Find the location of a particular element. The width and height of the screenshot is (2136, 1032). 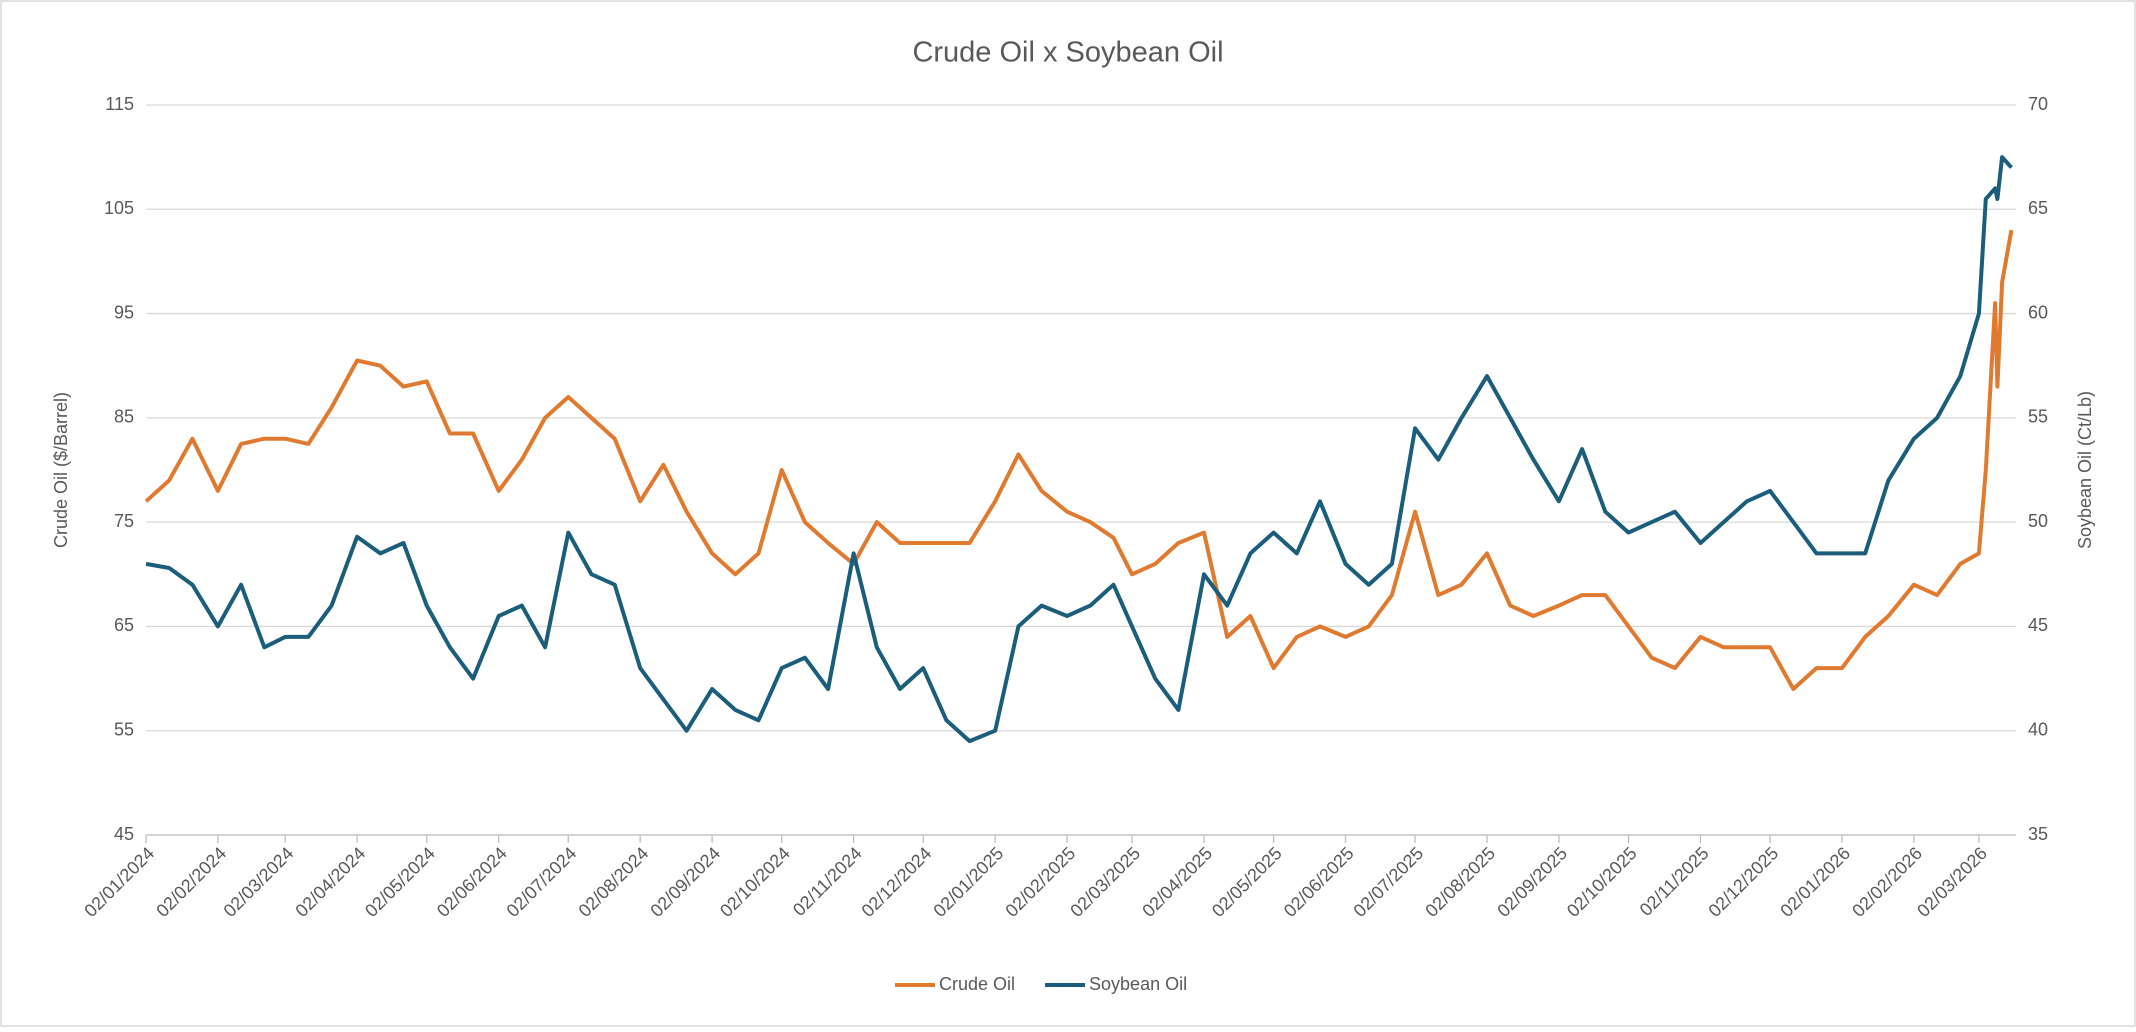

y-tick-label: 115 is located at coordinates (119, 104).